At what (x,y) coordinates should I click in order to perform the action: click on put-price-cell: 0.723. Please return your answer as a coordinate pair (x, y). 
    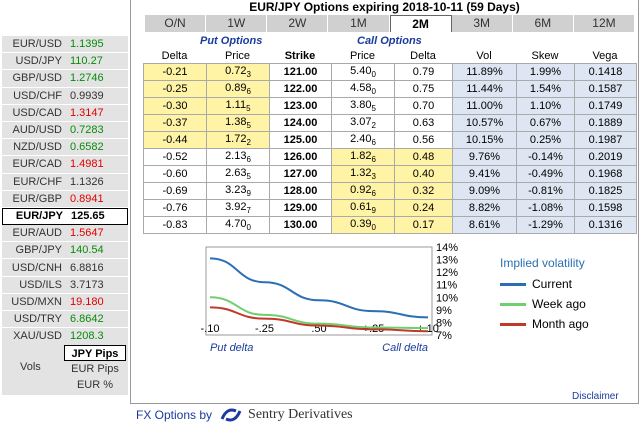
    Looking at the image, I should click on (238, 72).